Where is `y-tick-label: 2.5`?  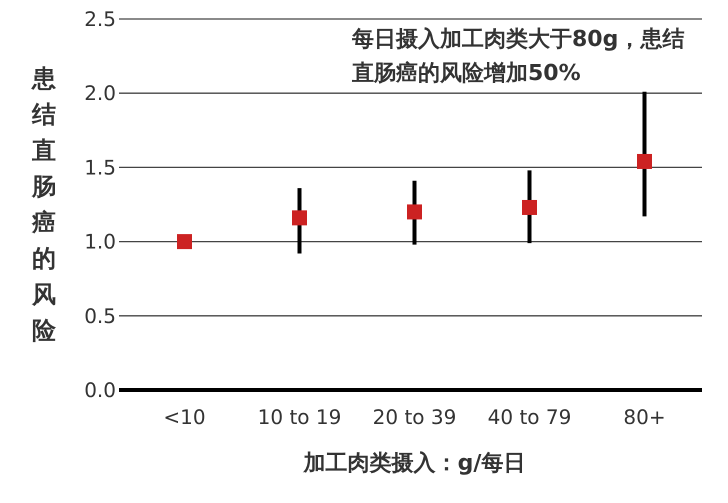 y-tick-label: 2.5 is located at coordinates (100, 19).